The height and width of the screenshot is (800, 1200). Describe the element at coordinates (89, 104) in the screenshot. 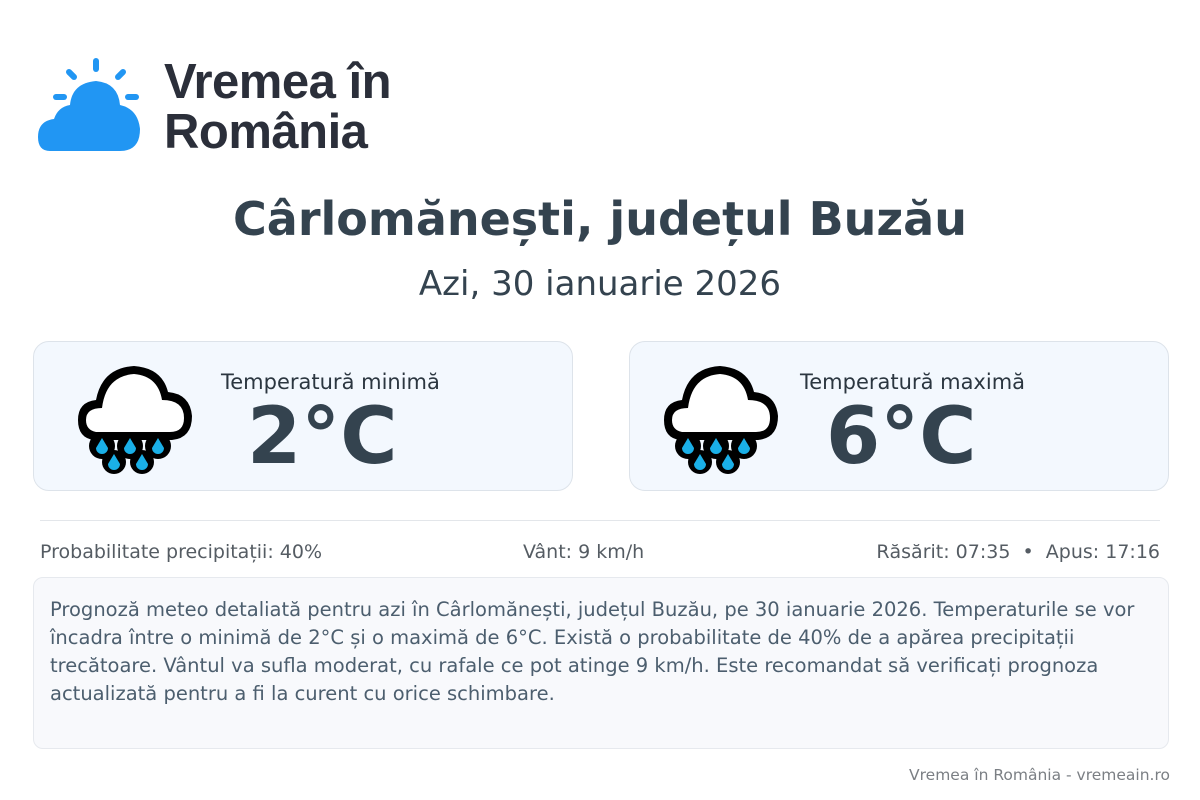

I see `sun-cloud-logo-icon` at that location.